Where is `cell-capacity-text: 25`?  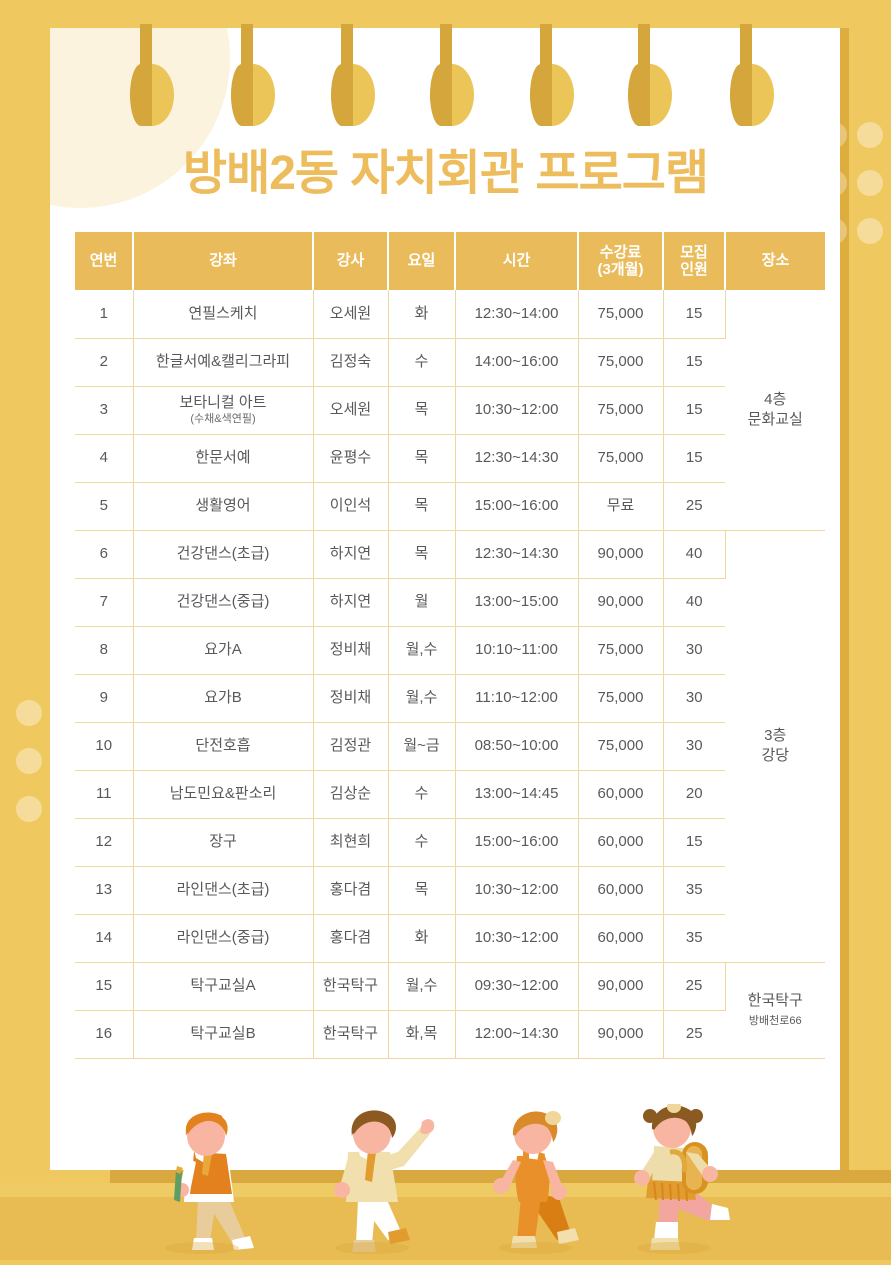 cell-capacity-text: 25 is located at coordinates (694, 505).